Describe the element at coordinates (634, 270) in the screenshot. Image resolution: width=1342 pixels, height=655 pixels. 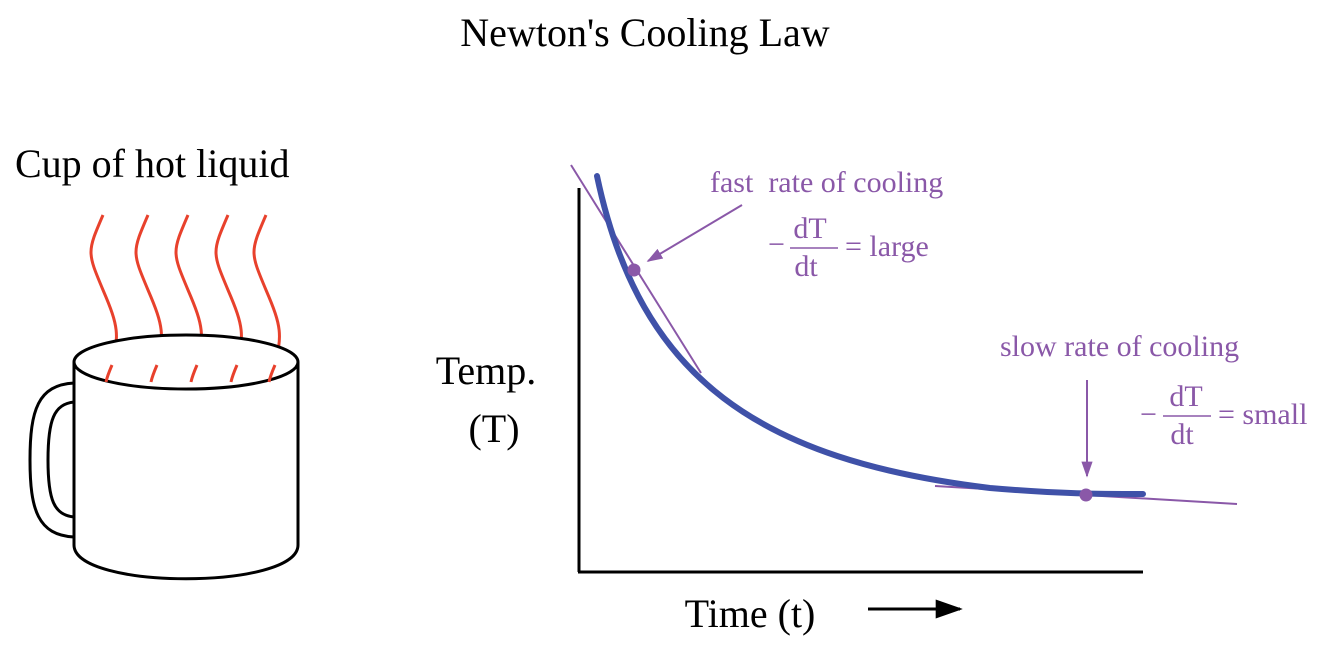
I see `fast-point` at that location.